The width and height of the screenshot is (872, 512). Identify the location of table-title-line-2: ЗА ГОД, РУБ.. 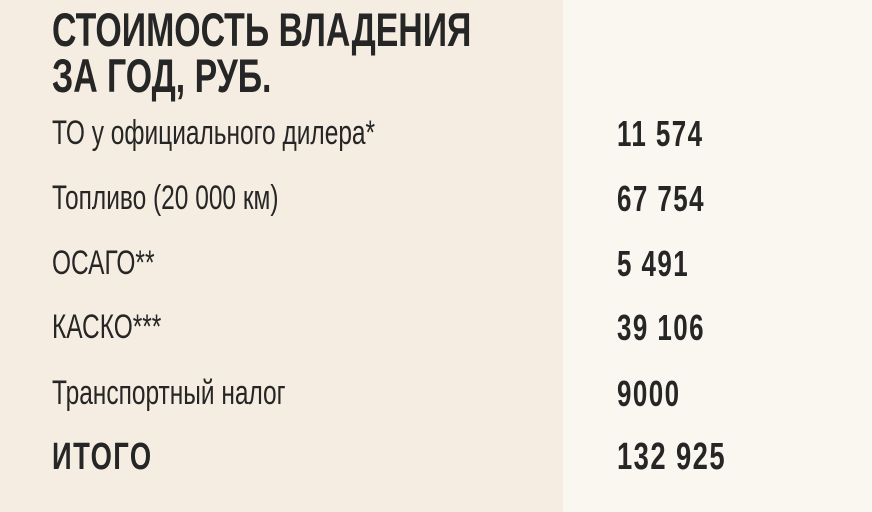
(162, 75).